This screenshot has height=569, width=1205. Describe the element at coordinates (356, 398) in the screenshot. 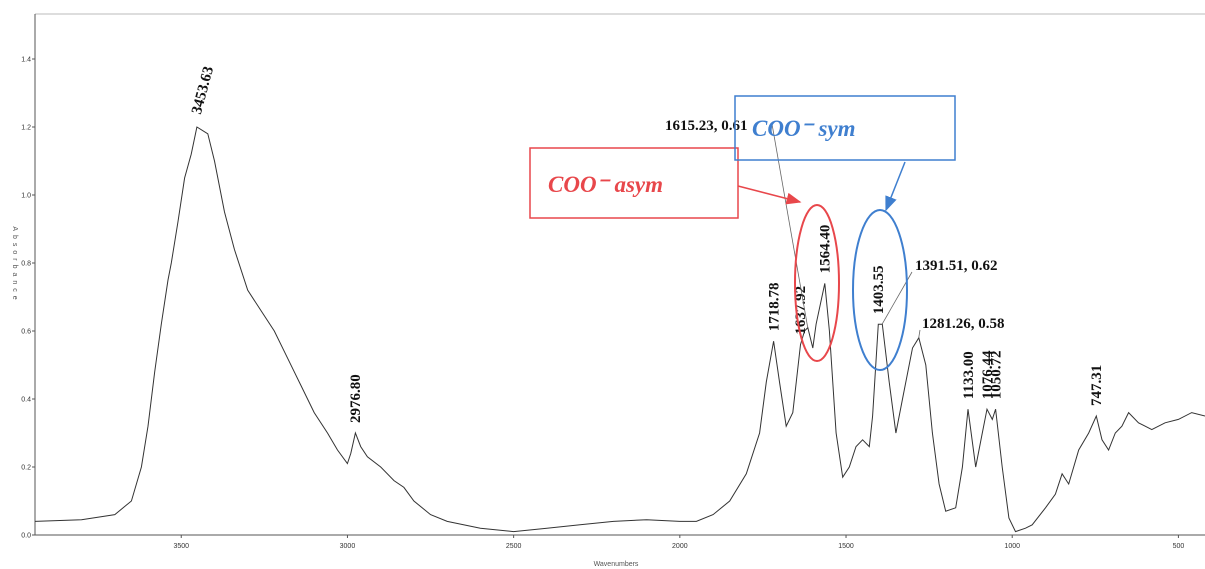

I see `peak-label: 2976.80` at that location.